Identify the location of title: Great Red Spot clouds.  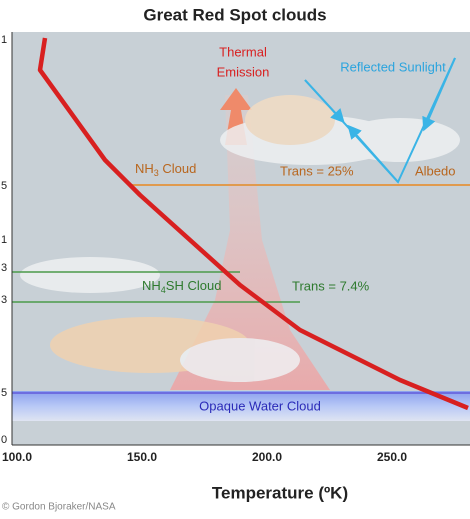
(234, 14).